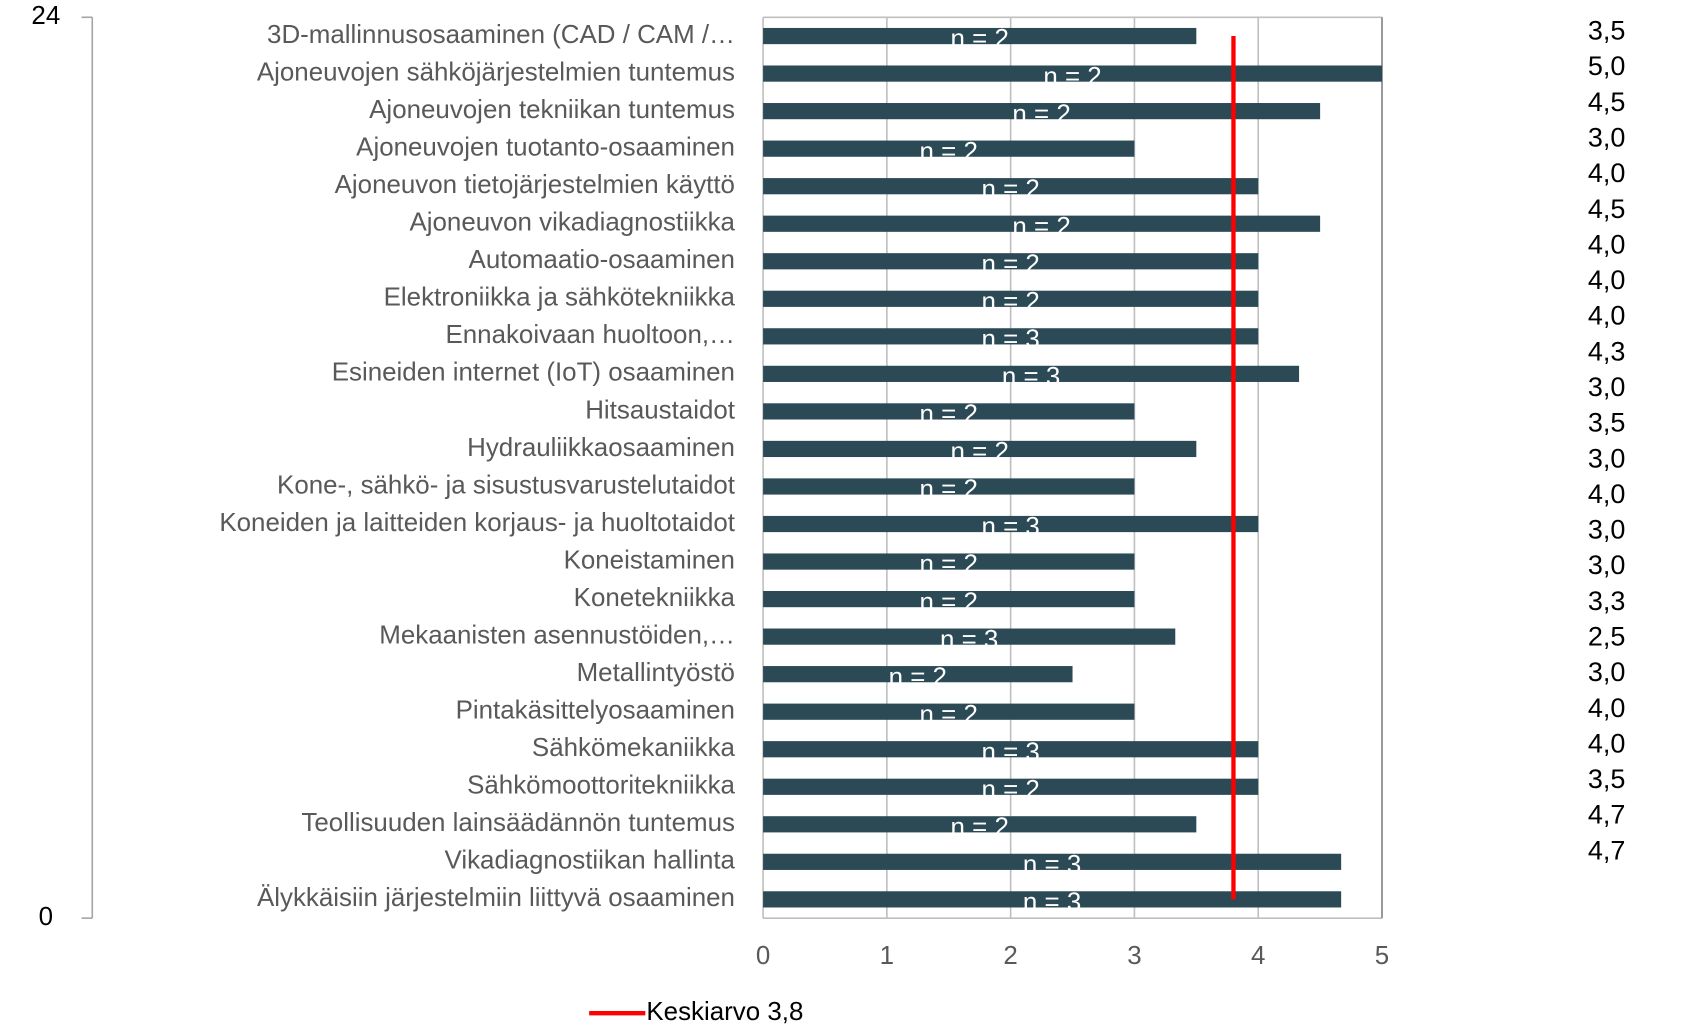  I want to click on category-label: Elektroniikka ja sähkötekniikka, so click(560, 298).